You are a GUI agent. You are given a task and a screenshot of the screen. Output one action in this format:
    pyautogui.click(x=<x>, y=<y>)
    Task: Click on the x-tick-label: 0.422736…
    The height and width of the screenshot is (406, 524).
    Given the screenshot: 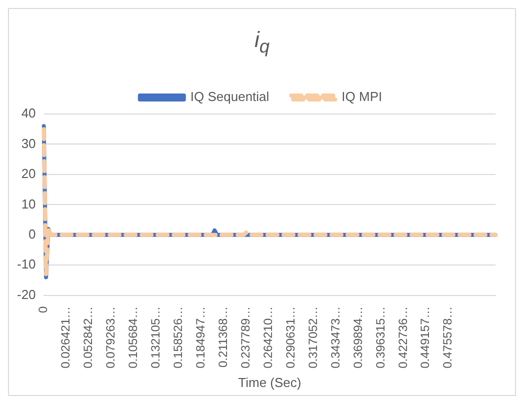 What is the action you would take?
    pyautogui.click(x=403, y=337)
    